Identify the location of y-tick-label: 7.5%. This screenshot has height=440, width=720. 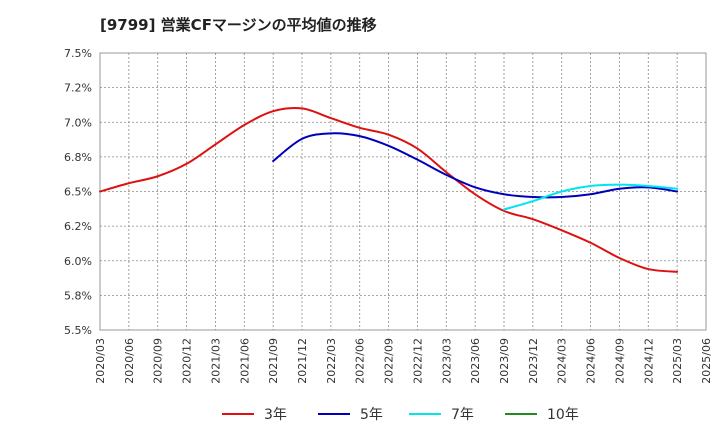
(78, 53).